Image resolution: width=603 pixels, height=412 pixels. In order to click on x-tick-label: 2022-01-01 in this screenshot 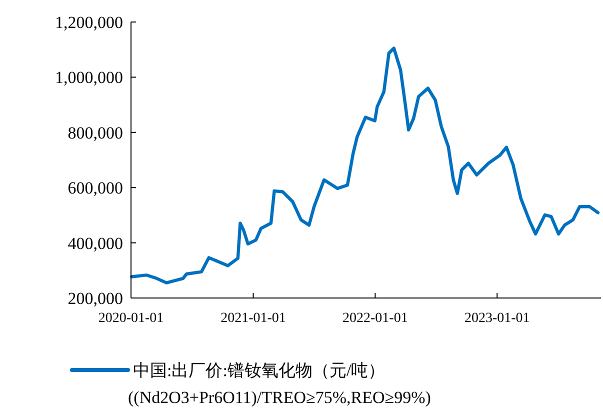, I will do `click(375, 318)`.